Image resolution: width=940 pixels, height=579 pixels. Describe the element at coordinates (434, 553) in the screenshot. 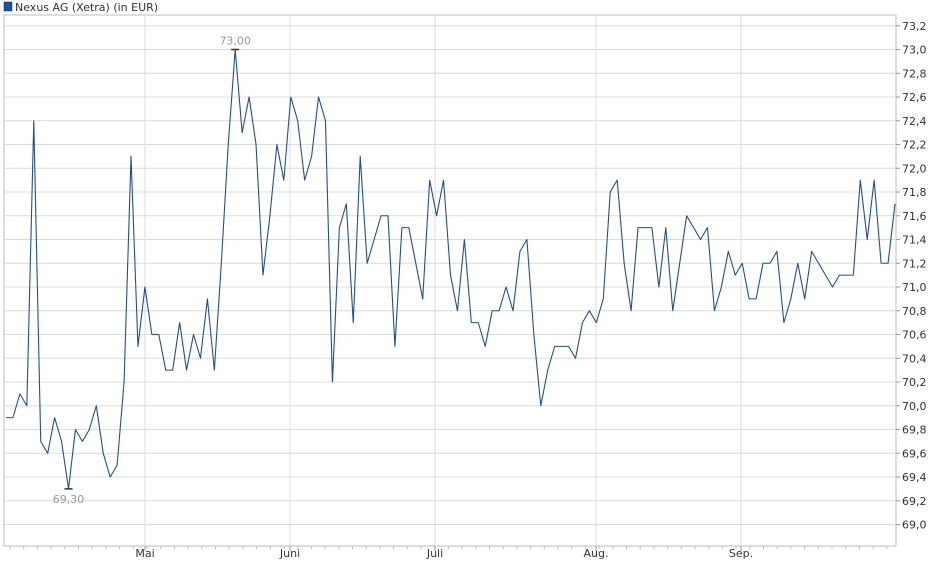

I see `x-tick-label: Juli` at that location.